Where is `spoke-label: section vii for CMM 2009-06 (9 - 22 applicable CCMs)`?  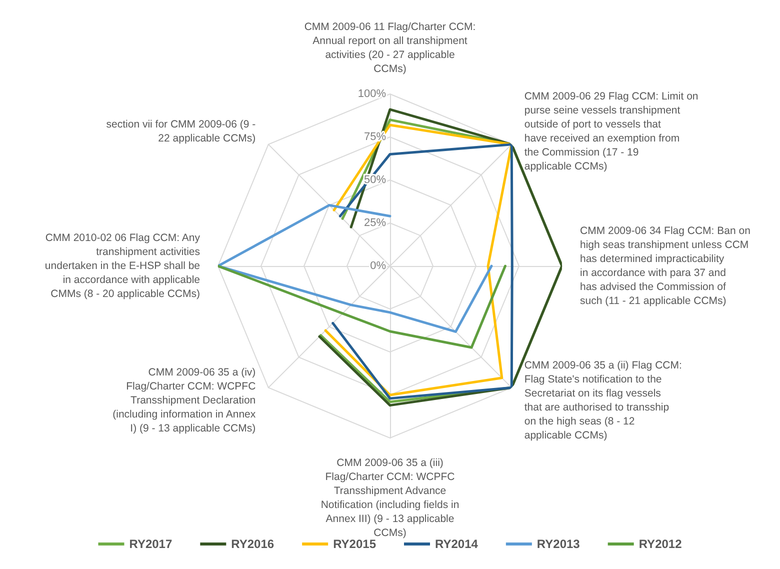 spoke-label: section vii for CMM 2009-06 (9 - 22 applicable CCMs) is located at coordinates (181, 131).